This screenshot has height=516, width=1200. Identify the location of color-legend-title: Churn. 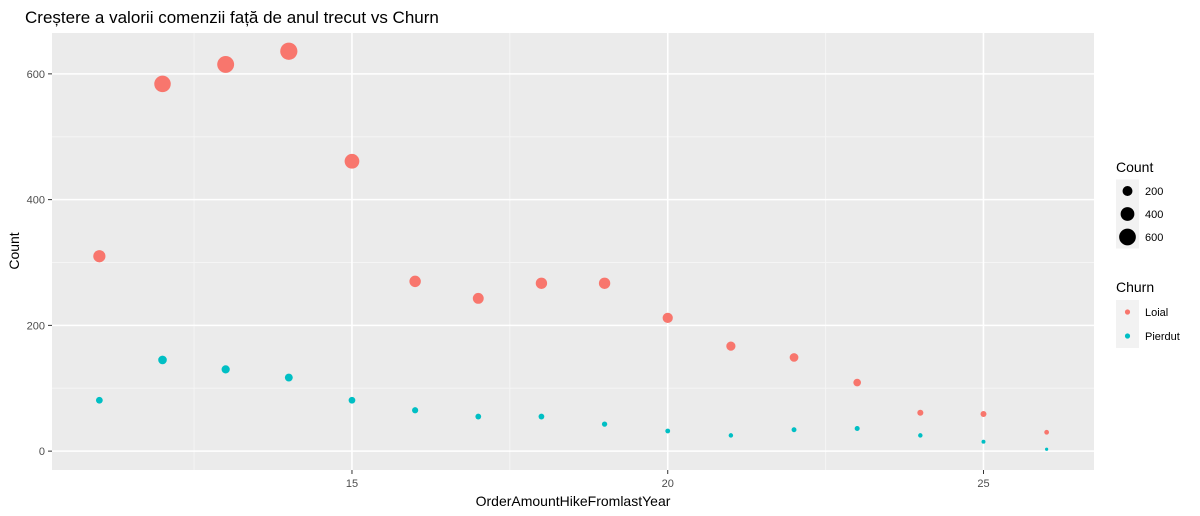
(1135, 287).